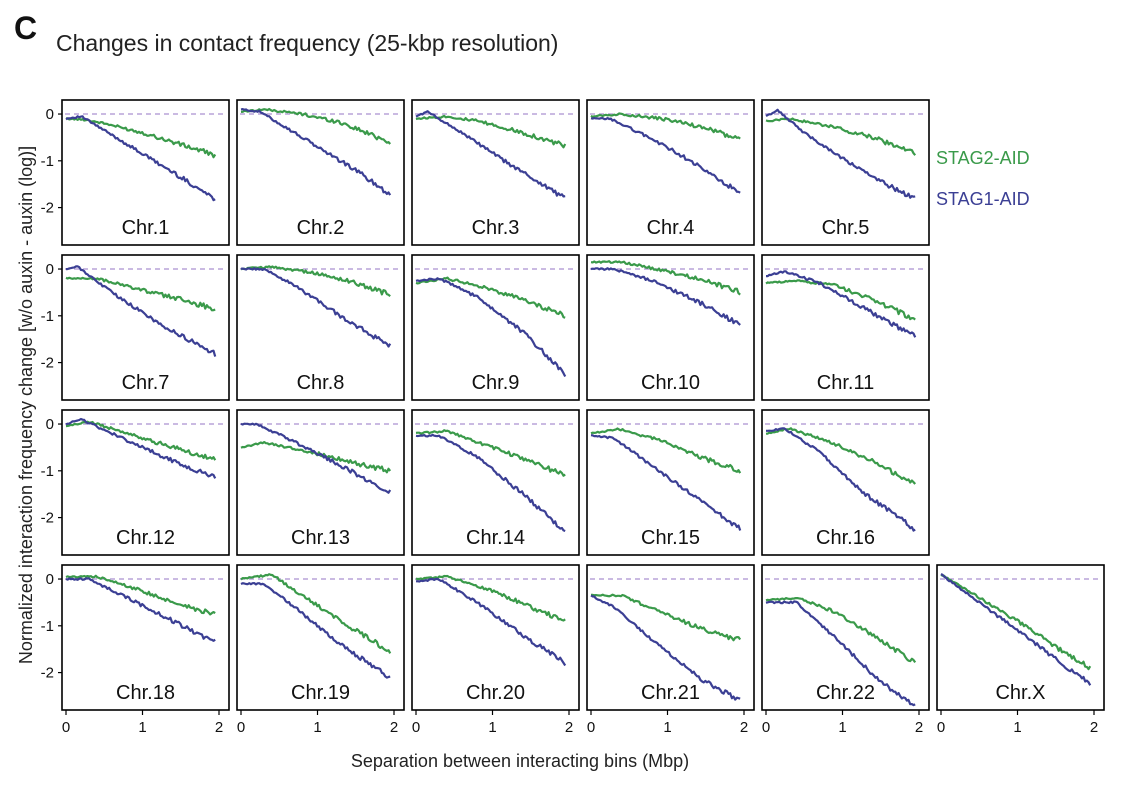  I want to click on y-tick-label: -1, so click(47, 316).